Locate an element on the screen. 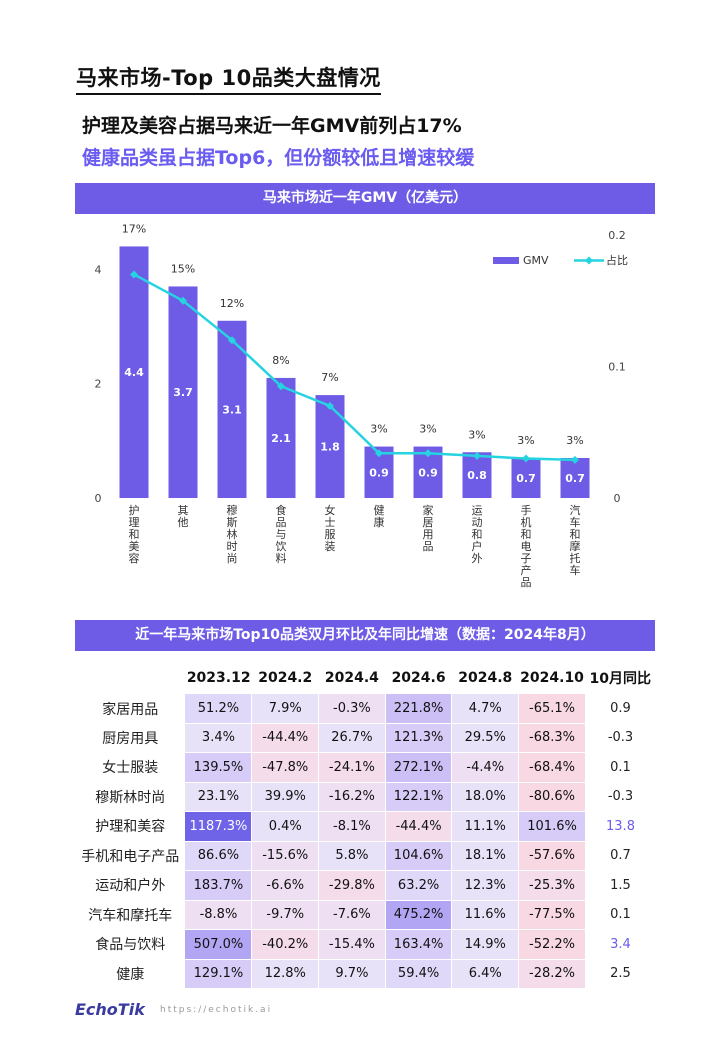 The image size is (720, 1040). x-tick-label: 林 is located at coordinates (232, 534).